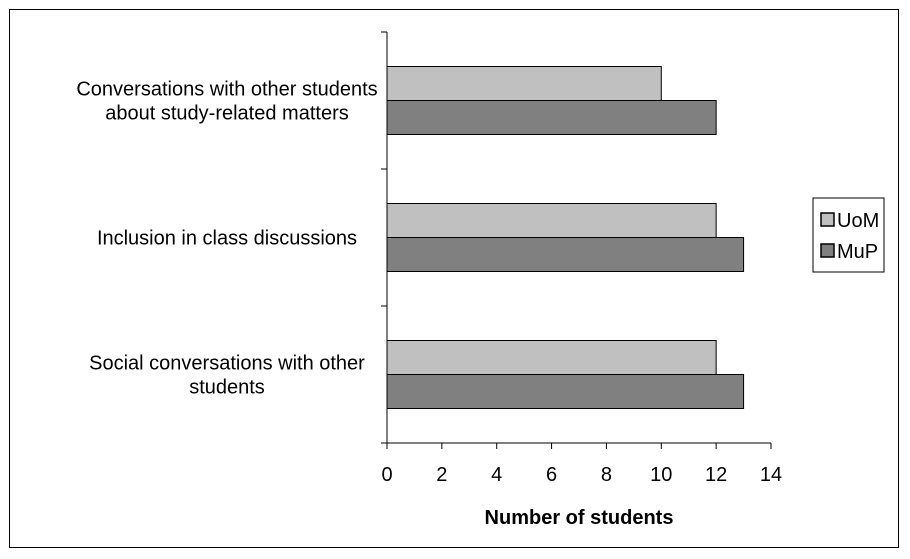 The height and width of the screenshot is (559, 910). Describe the element at coordinates (227, 364) in the screenshot. I see `category-label-2: Social conversations with other` at that location.